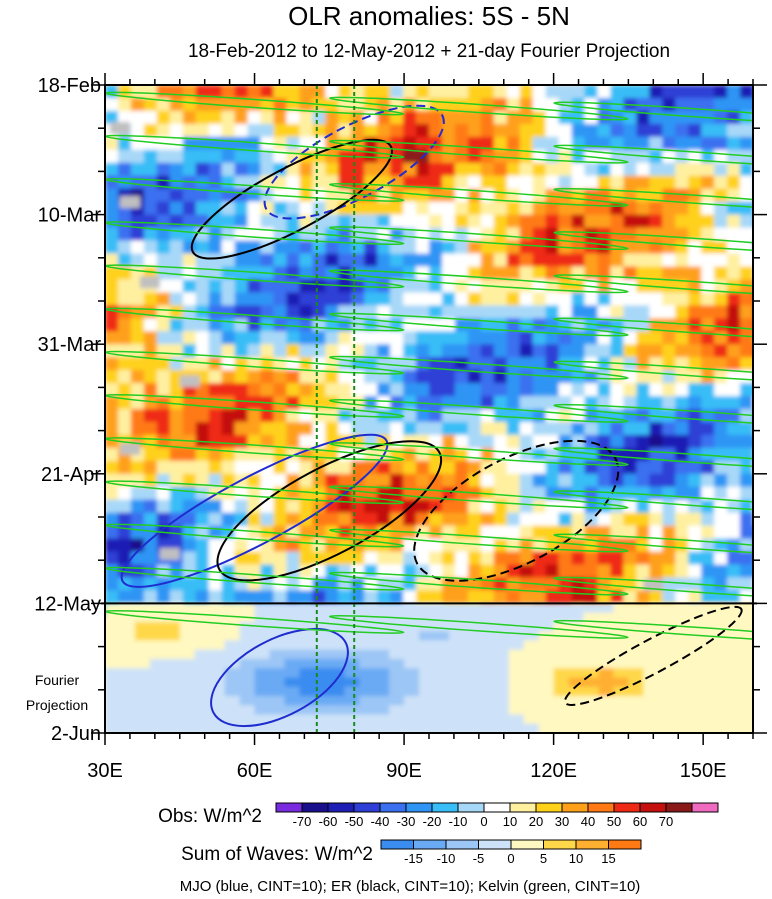 This screenshot has width=772, height=899. What do you see at coordinates (653, 415) in the screenshot?
I see `kelvin-contour` at bounding box center [653, 415].